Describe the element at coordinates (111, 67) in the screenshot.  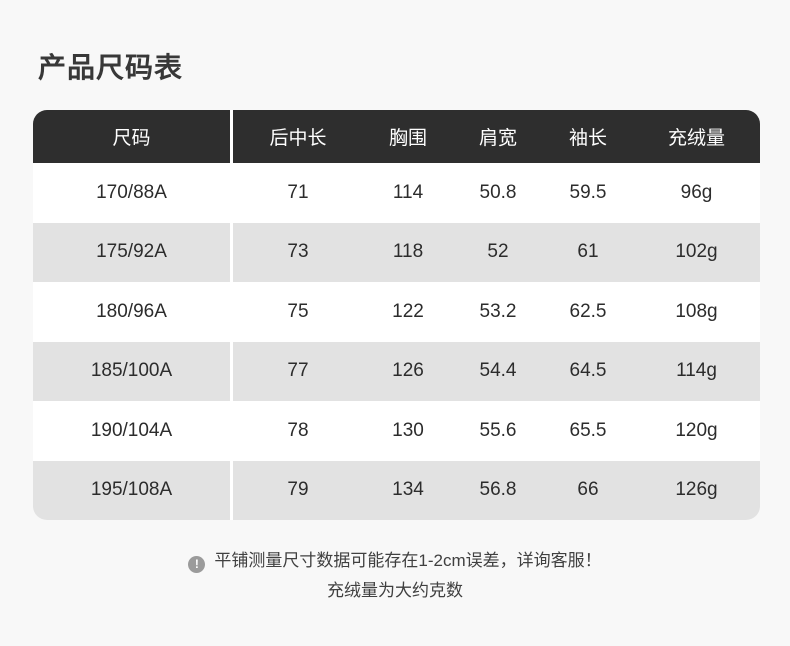
I see `page-title: 产品尺码表` at that location.